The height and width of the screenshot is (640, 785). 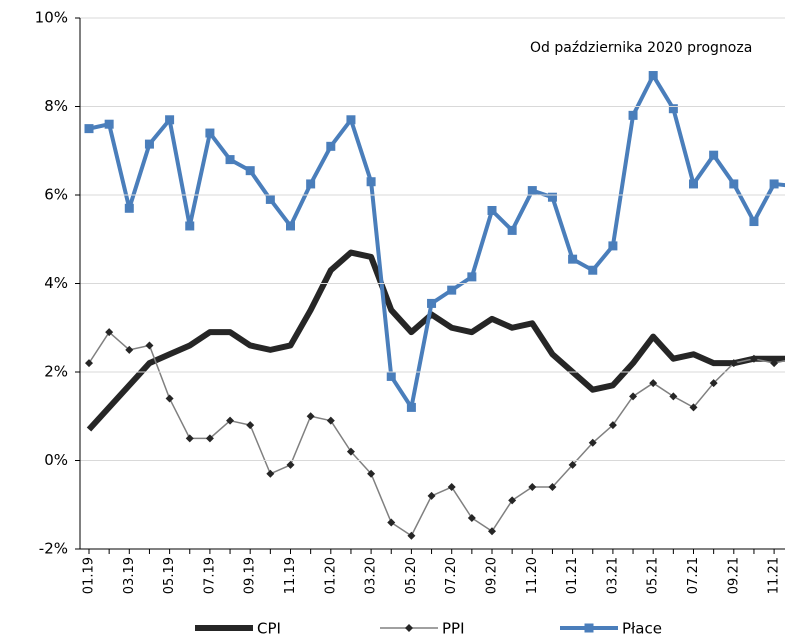 I want to click on x-tick-label: 09.20, so click(x=492, y=575).